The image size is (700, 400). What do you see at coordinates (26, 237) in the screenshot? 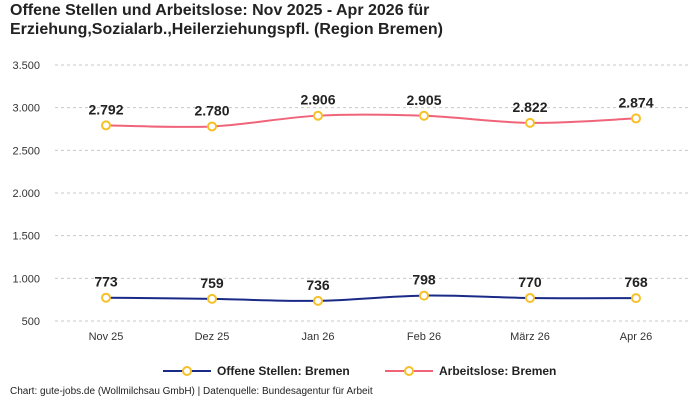
I see `y-tick-label: 1.500` at bounding box center [26, 237].